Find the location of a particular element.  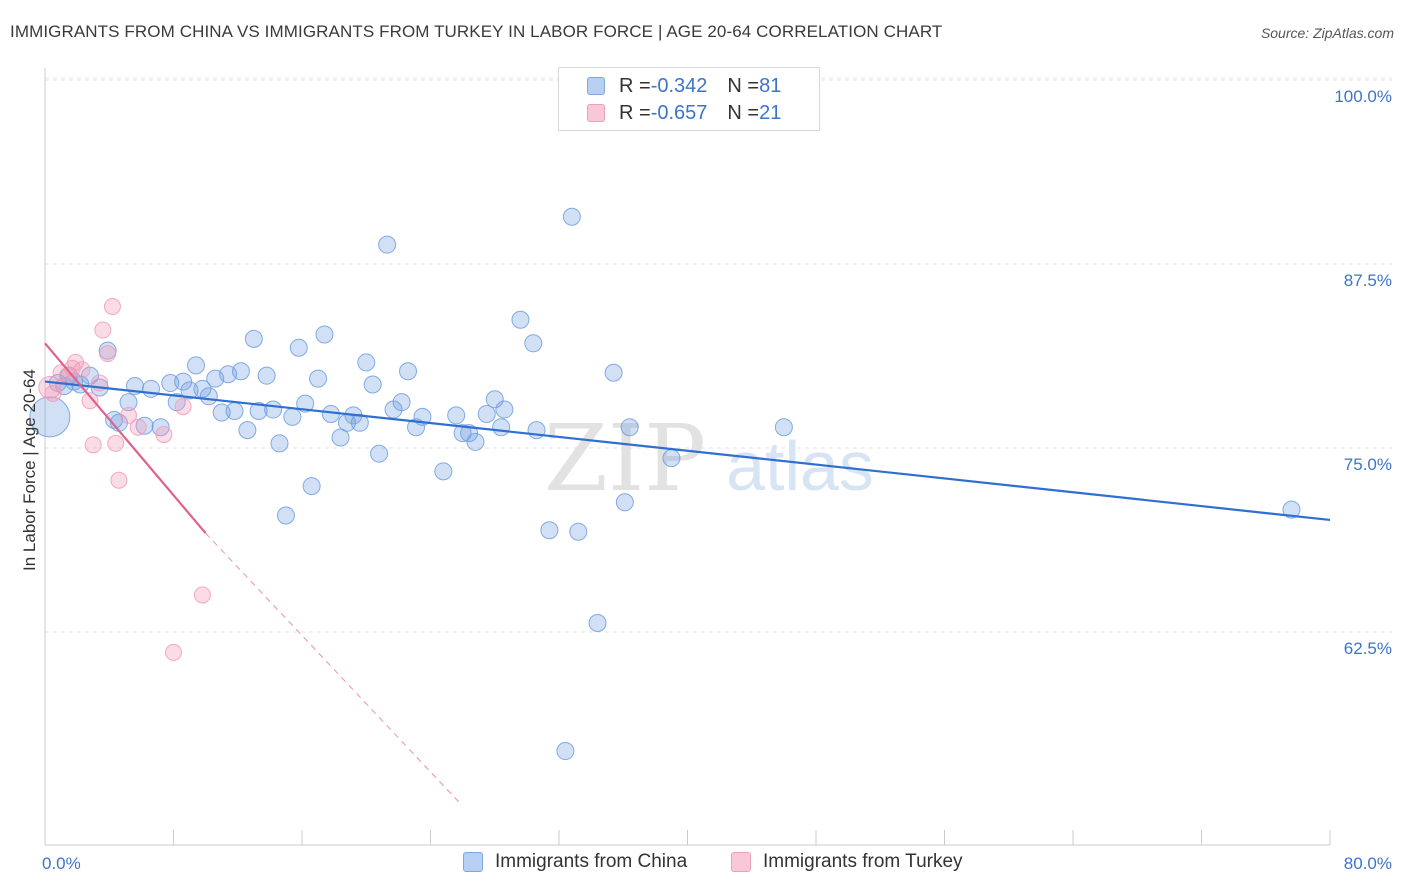

turkey-trend-extension is located at coordinates (332, 667).